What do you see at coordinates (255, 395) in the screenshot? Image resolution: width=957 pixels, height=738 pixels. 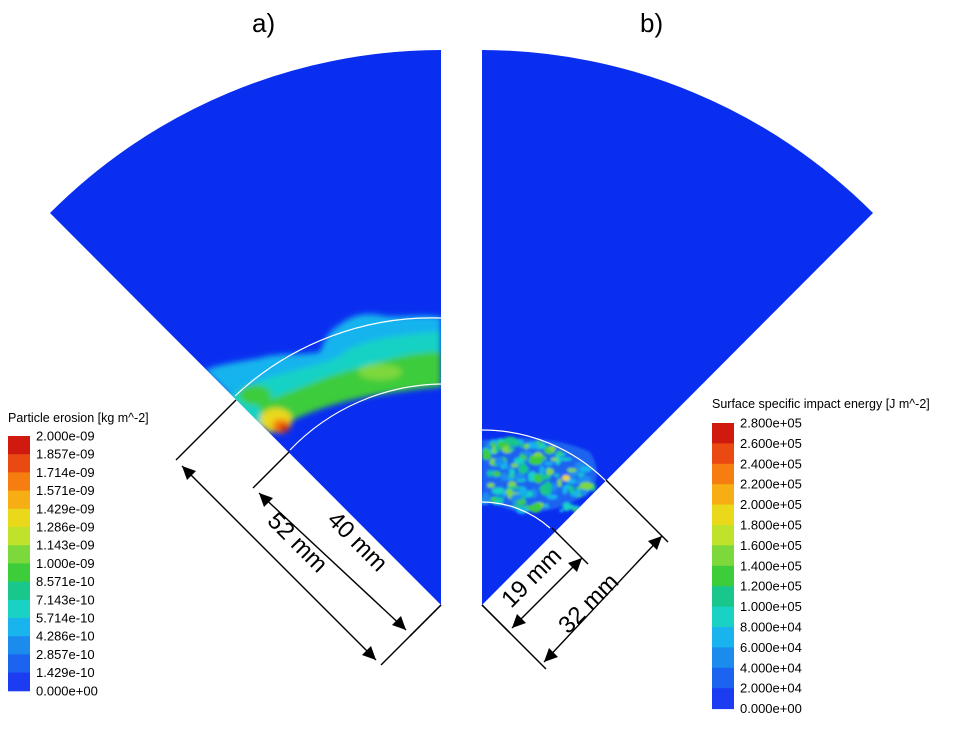 I see `erosion-patch-left` at bounding box center [255, 395].